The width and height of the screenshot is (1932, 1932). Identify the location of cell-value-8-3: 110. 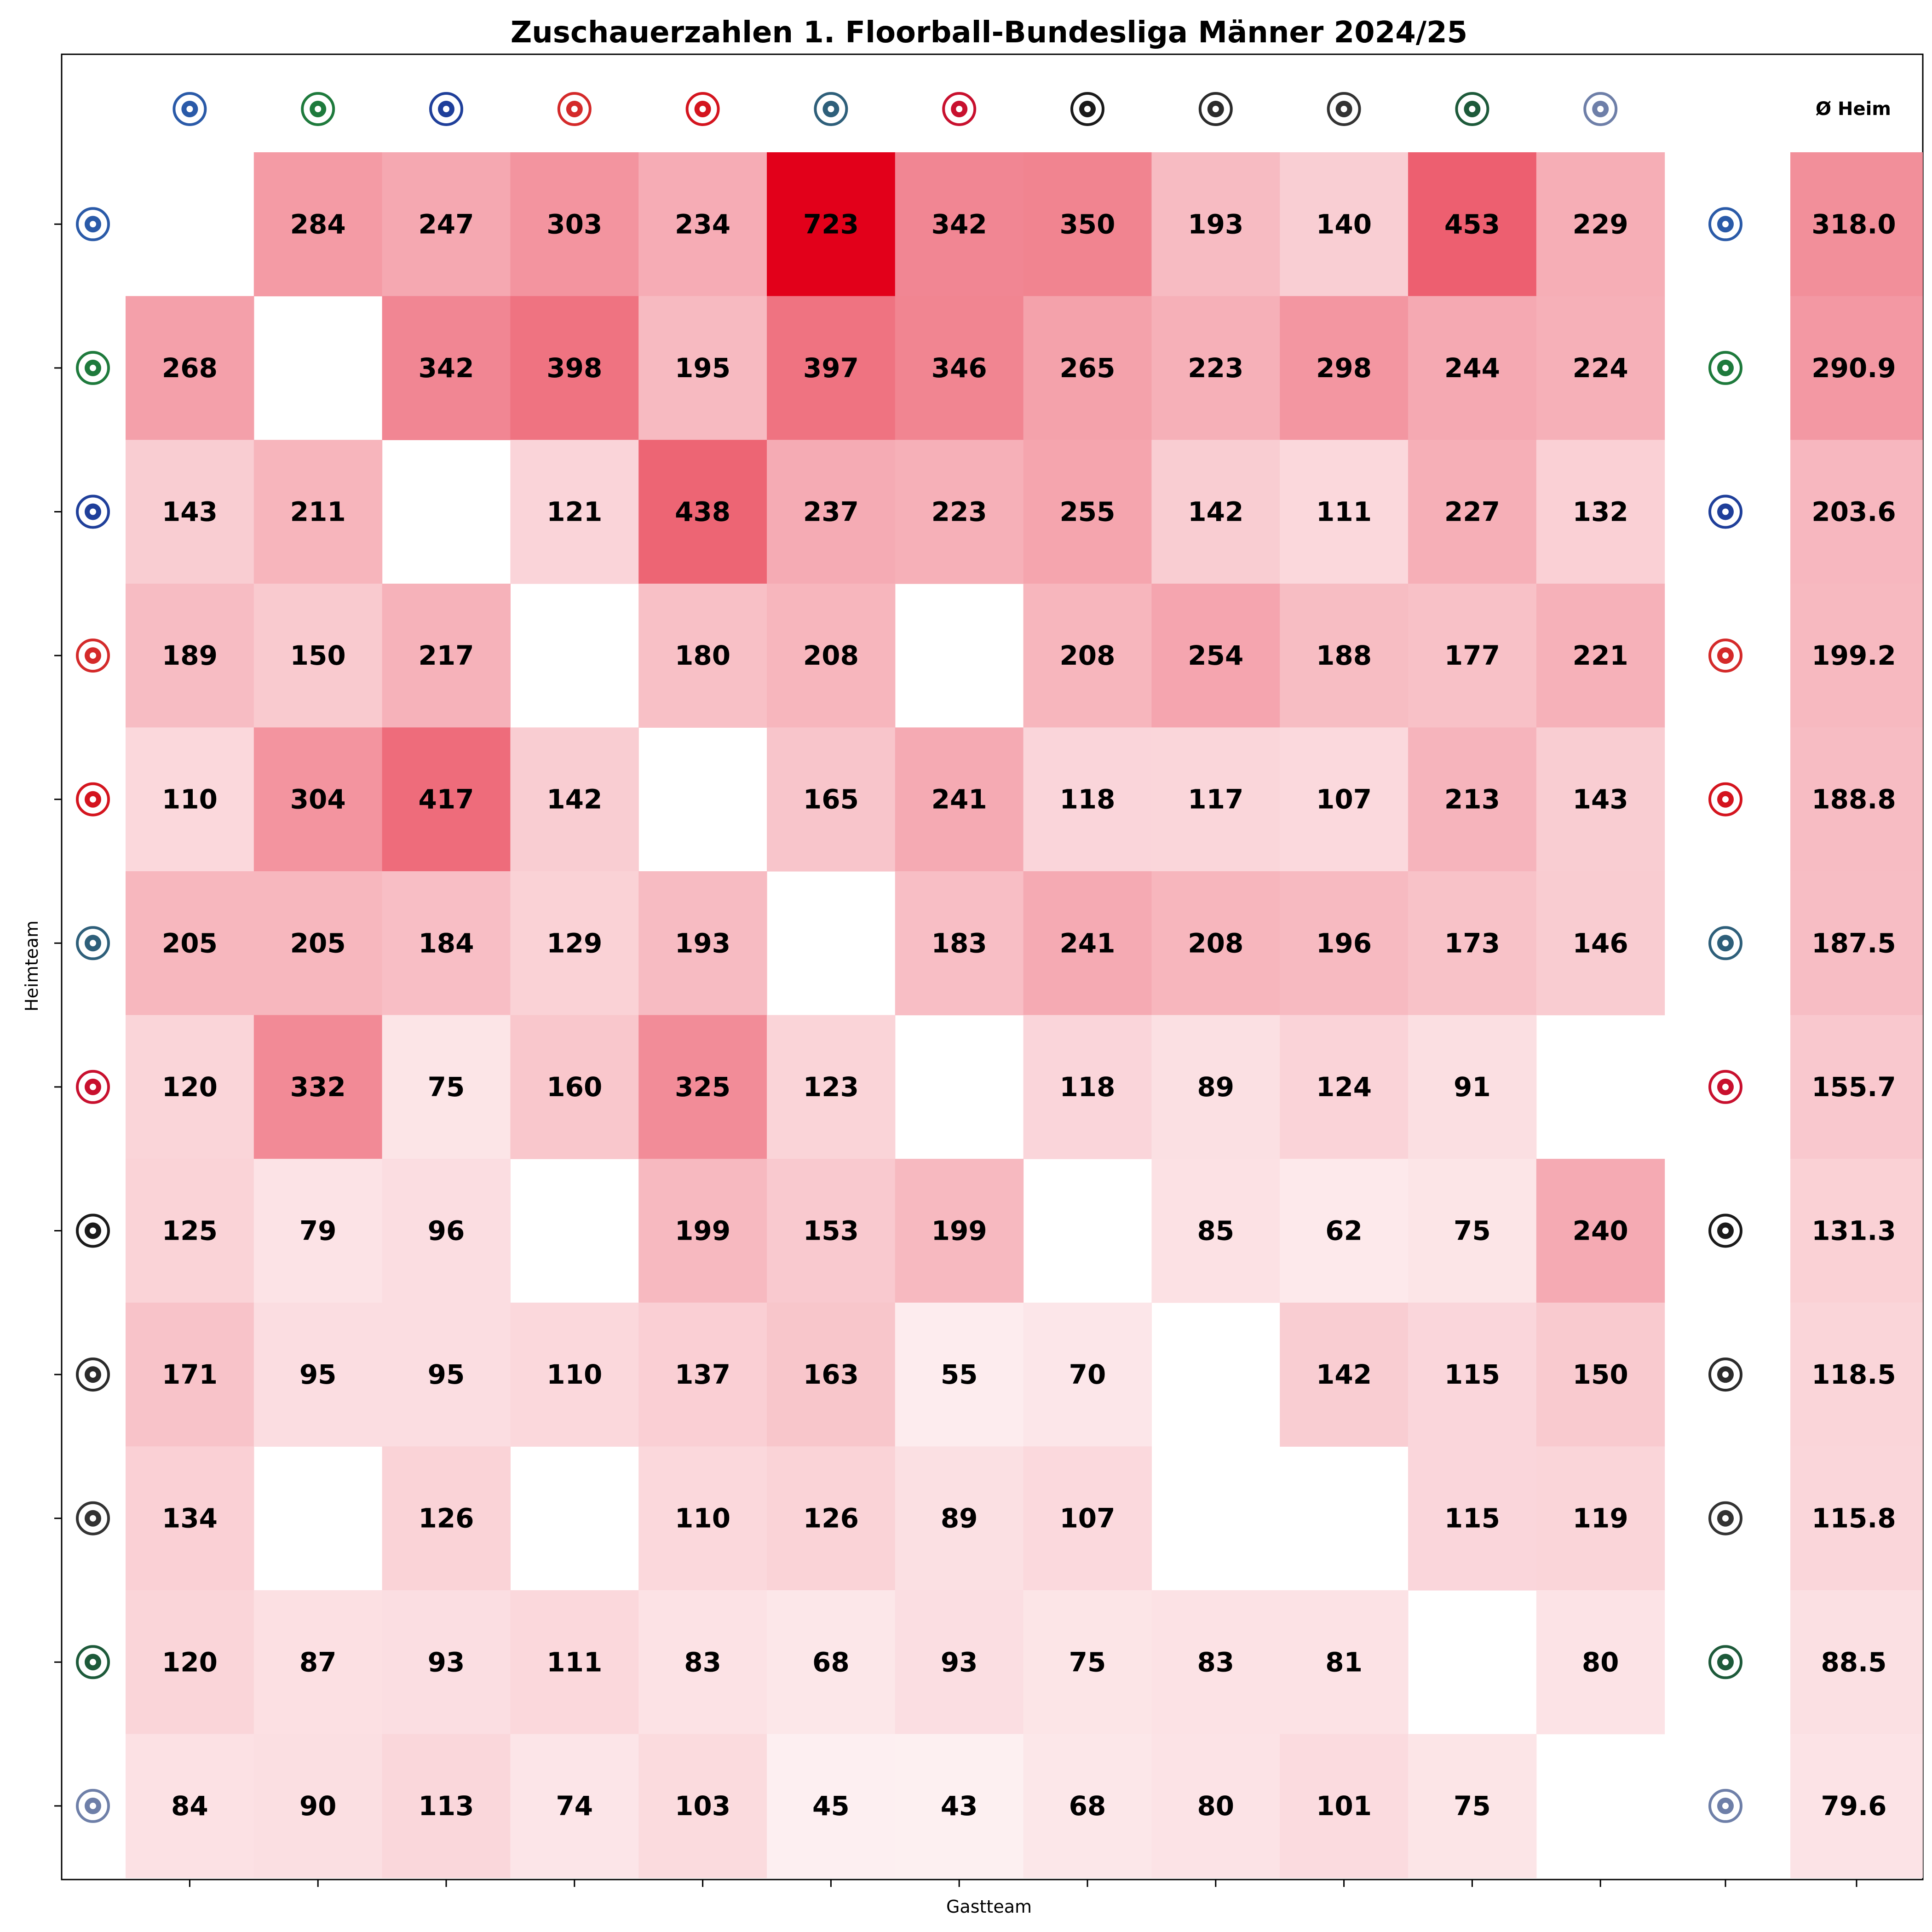
(574, 1374).